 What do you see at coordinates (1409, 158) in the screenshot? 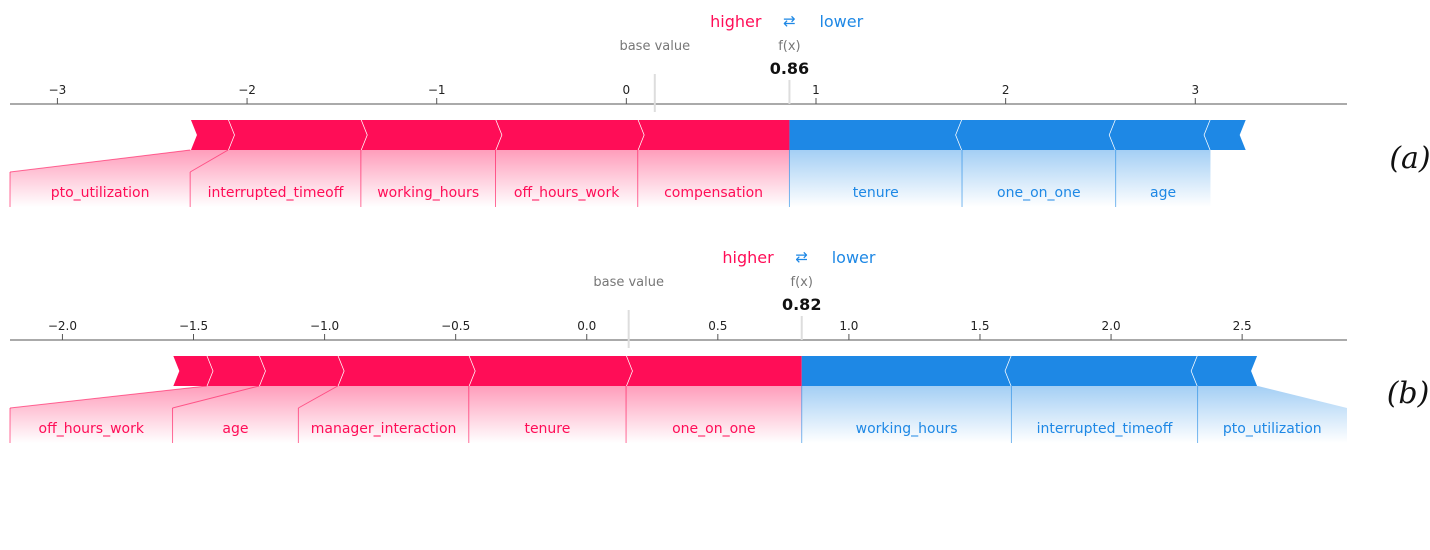
I see `panel-tag: (a)` at bounding box center [1409, 158].